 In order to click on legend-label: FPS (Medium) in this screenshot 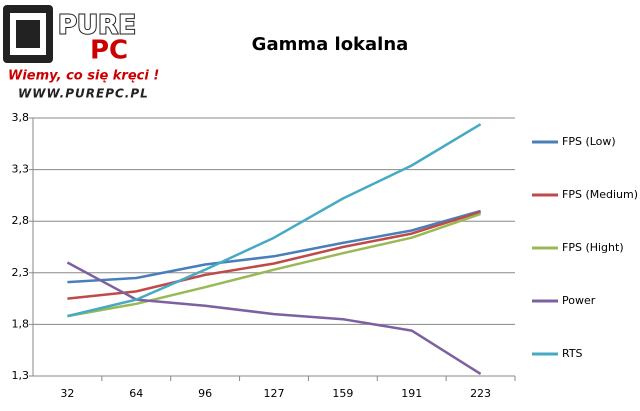, I will do `click(600, 194)`.